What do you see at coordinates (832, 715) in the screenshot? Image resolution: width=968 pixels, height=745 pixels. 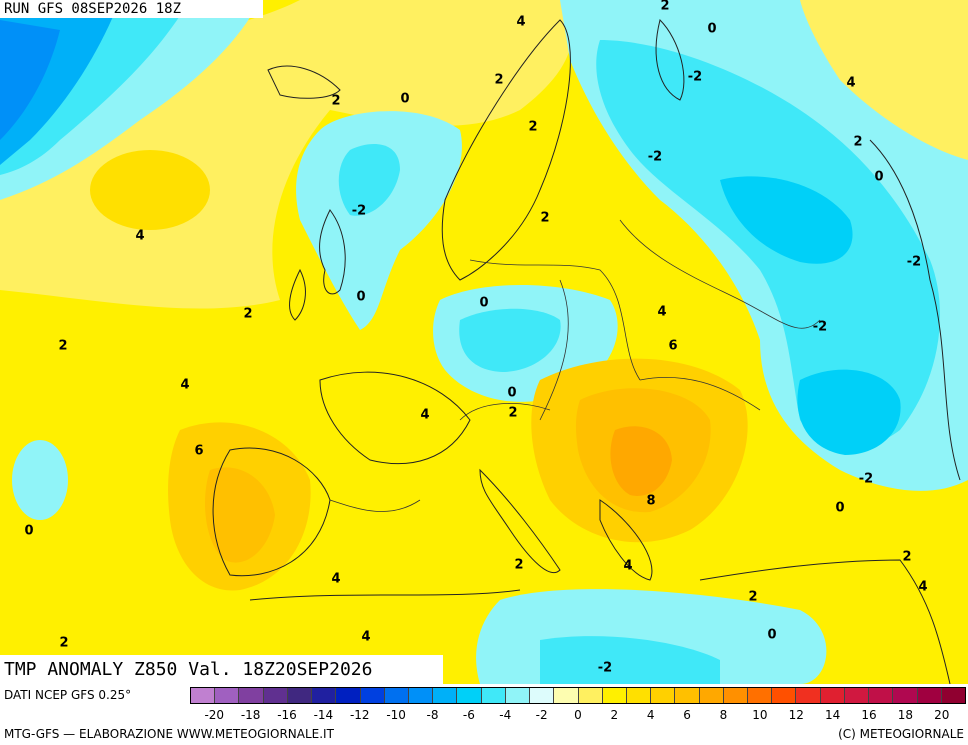 I see `scale-tick-label: 14` at bounding box center [832, 715].